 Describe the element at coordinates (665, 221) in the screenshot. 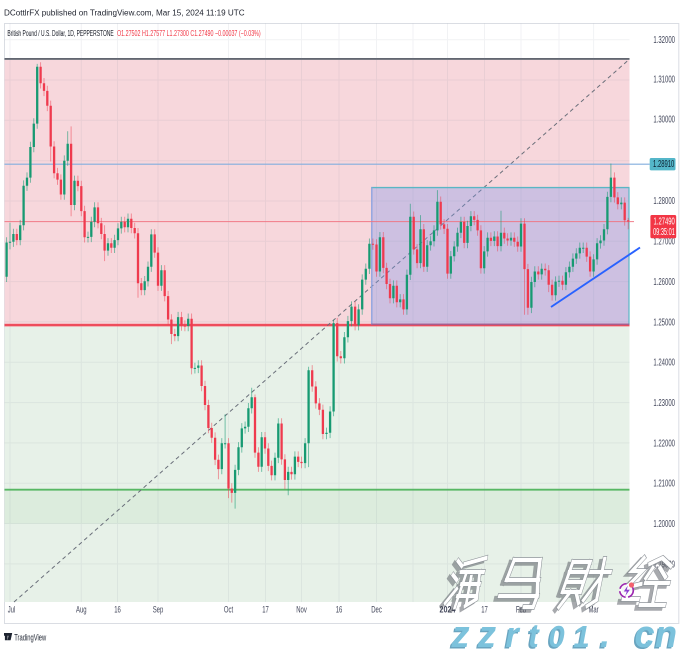

I see `svg-text: 1.27490` at that location.